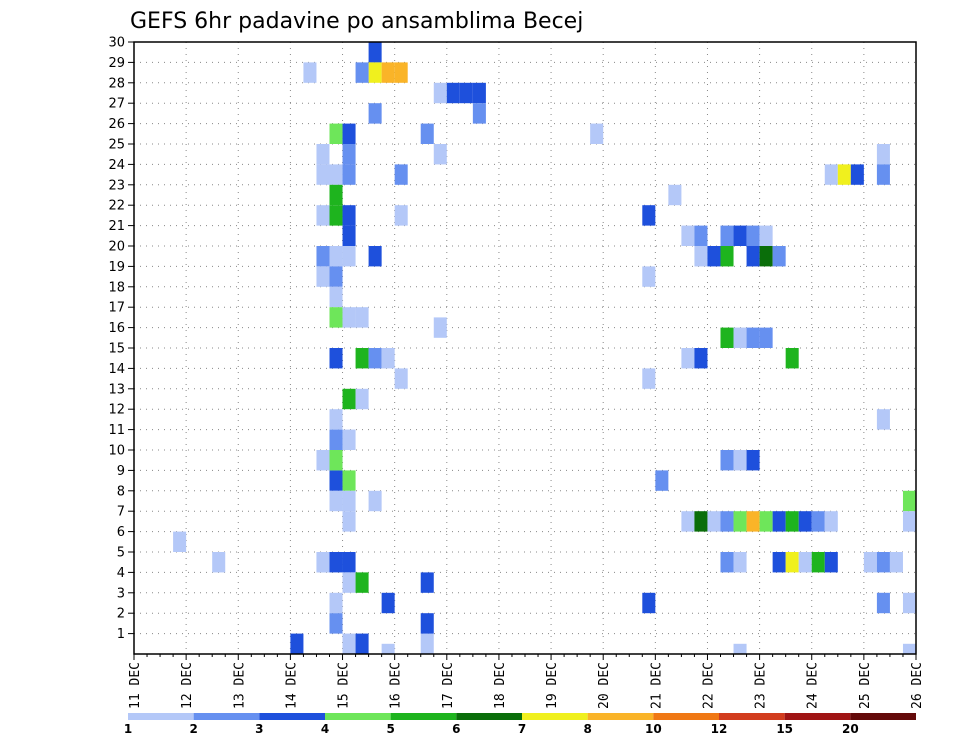  Describe the element at coordinates (116, 308) in the screenshot. I see `y-tick-label: 17` at that location.